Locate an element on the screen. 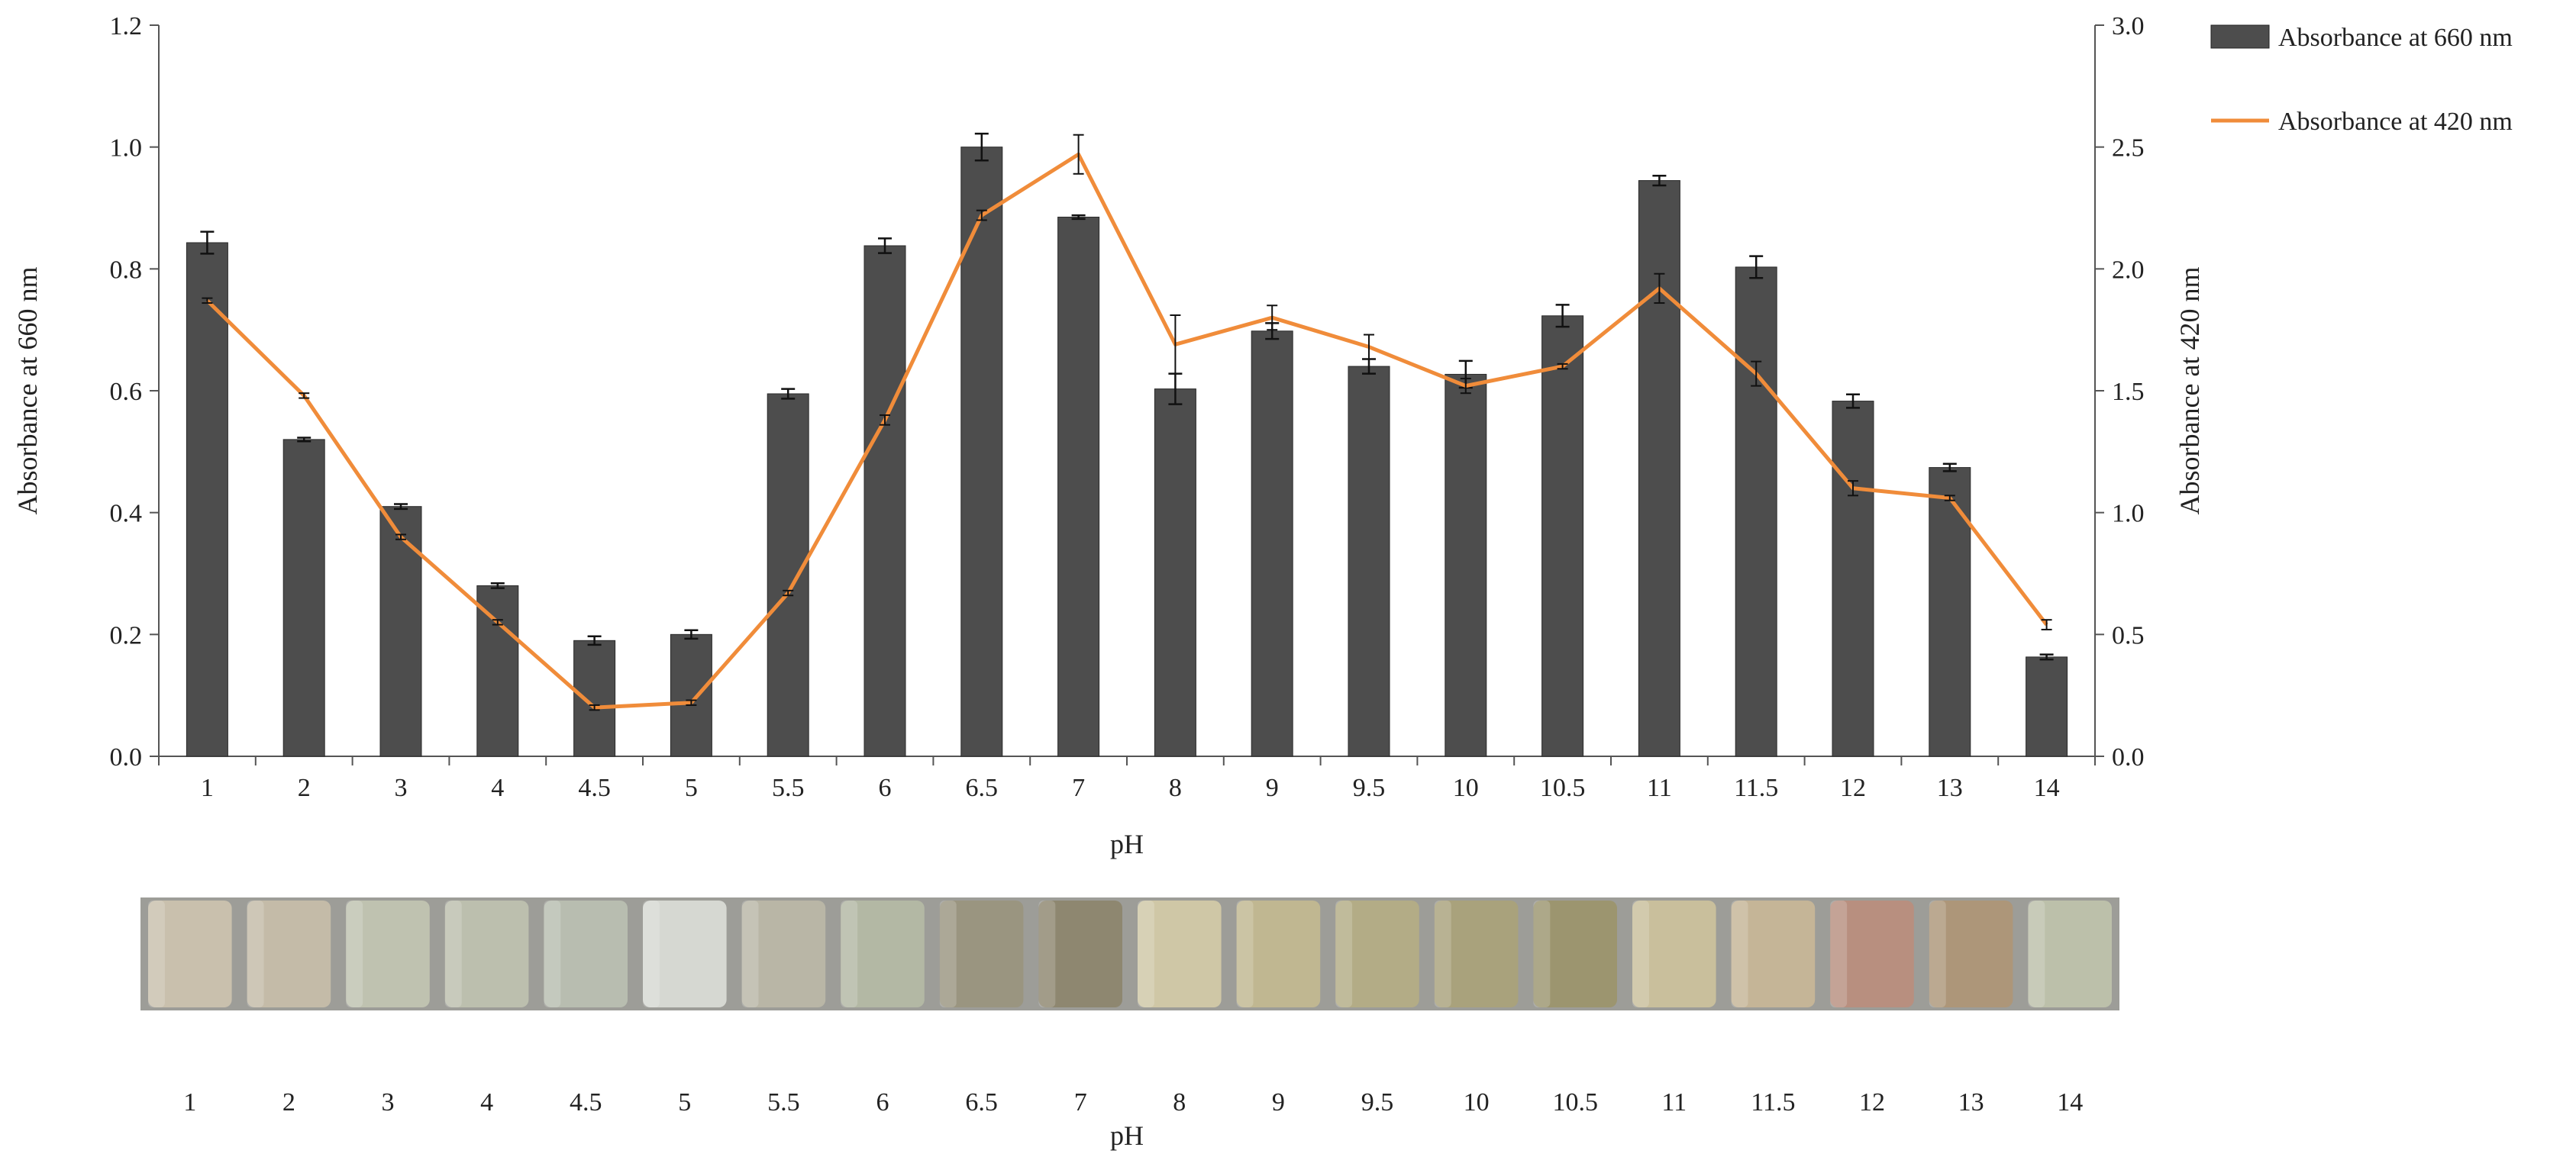  x-tick-label: 2 is located at coordinates (304, 788).